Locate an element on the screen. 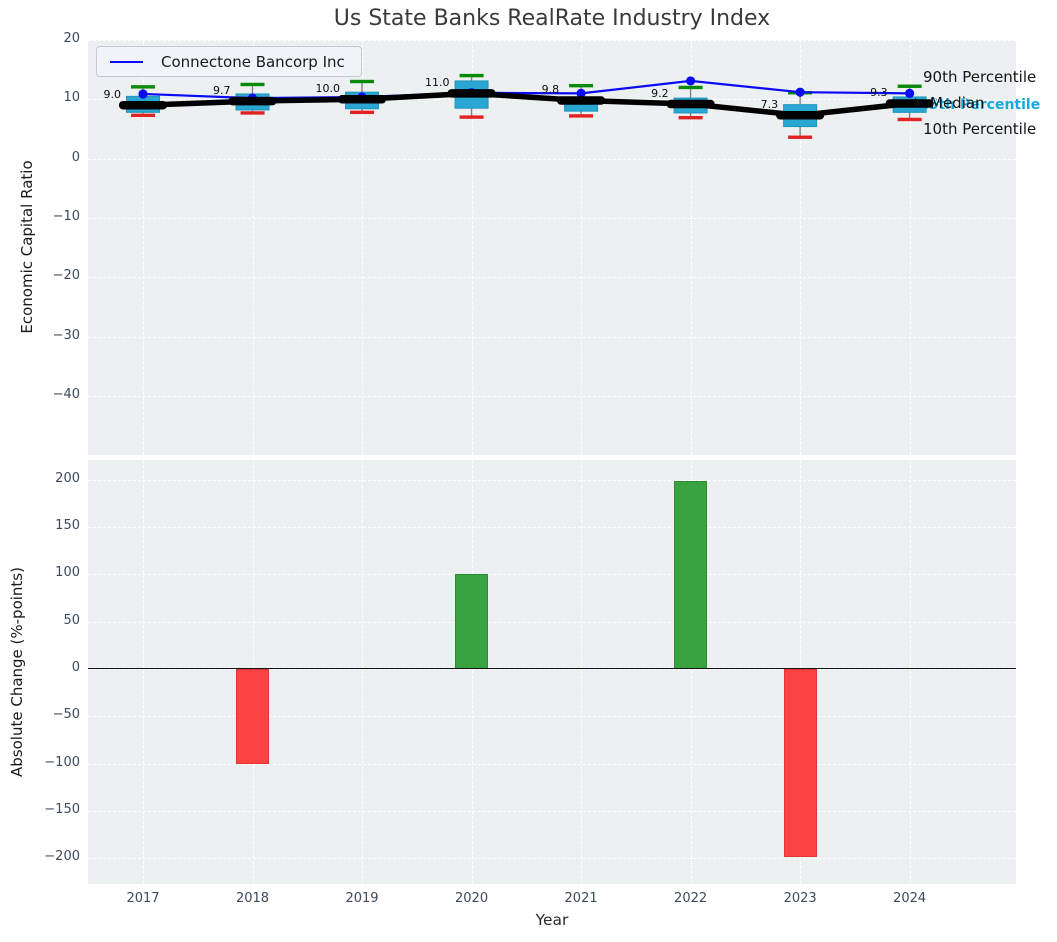 This screenshot has height=942, width=1057. bar-2020 is located at coordinates (472, 621).